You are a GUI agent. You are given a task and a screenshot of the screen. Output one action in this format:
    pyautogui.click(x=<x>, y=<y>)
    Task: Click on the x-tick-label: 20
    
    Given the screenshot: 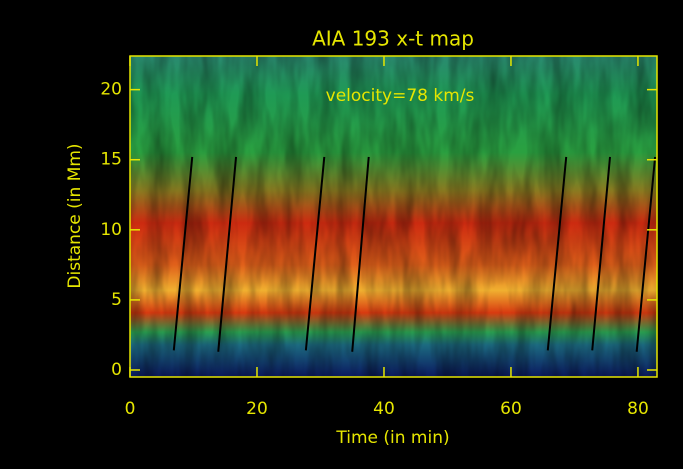 What is the action you would take?
    pyautogui.click(x=257, y=409)
    